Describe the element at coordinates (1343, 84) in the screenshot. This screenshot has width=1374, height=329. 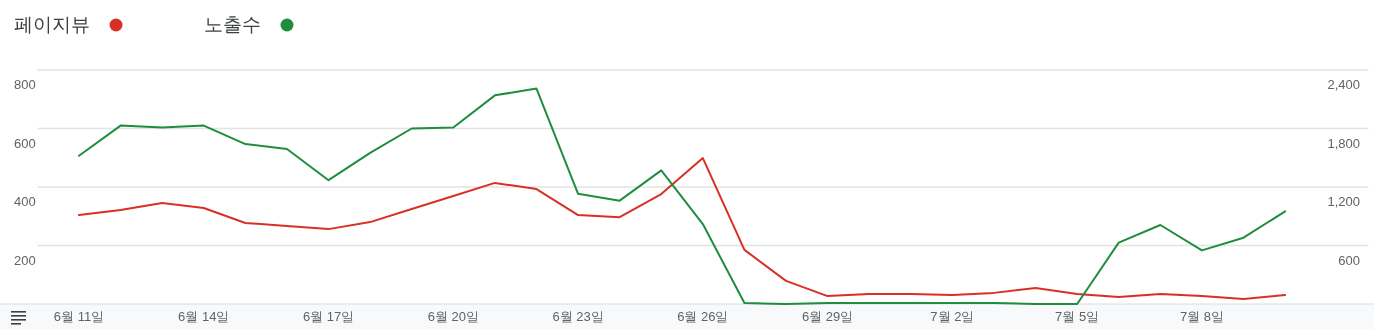
I see `y2-tick-label: 2,400` at that location.